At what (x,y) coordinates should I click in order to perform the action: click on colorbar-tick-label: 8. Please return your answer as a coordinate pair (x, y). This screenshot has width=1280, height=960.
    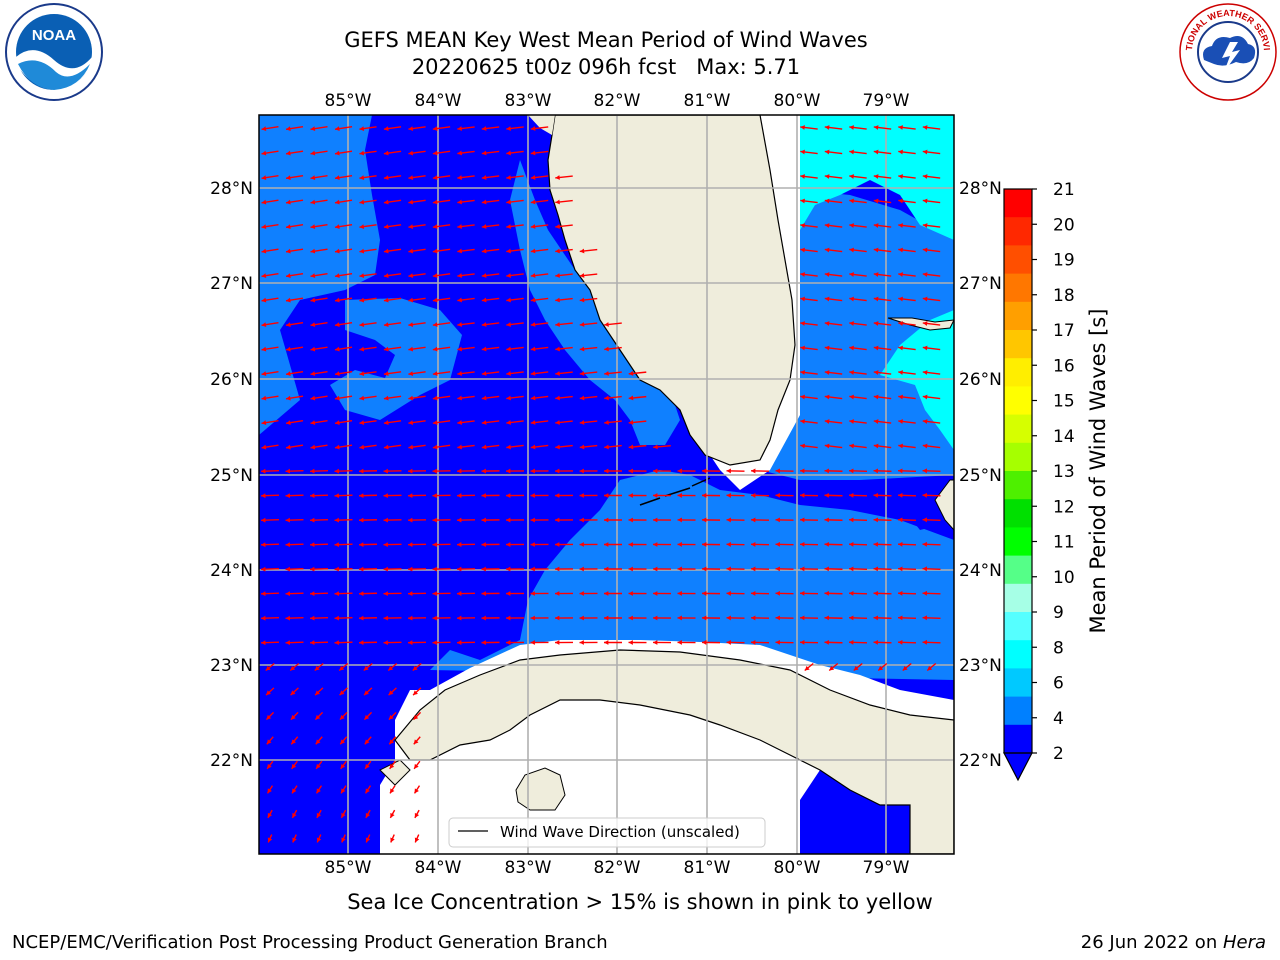
    Looking at the image, I should click on (1058, 648).